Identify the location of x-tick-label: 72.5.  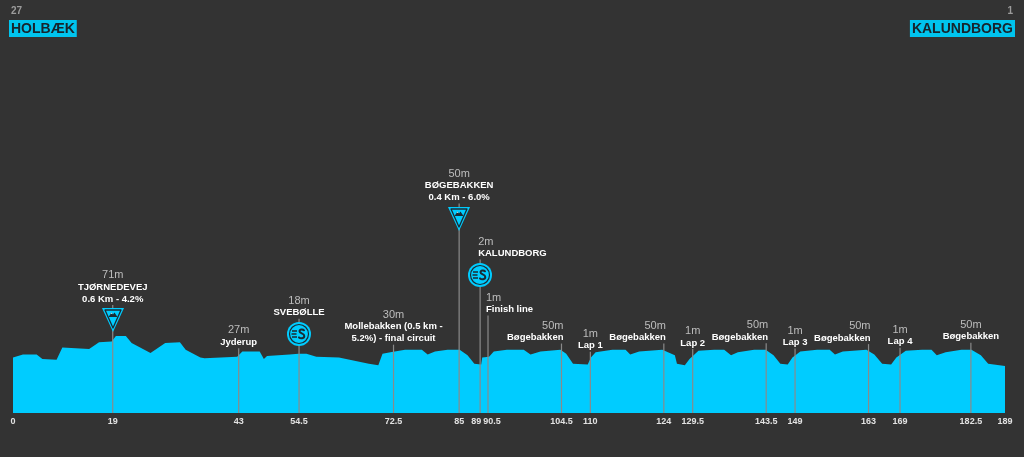
(393, 421).